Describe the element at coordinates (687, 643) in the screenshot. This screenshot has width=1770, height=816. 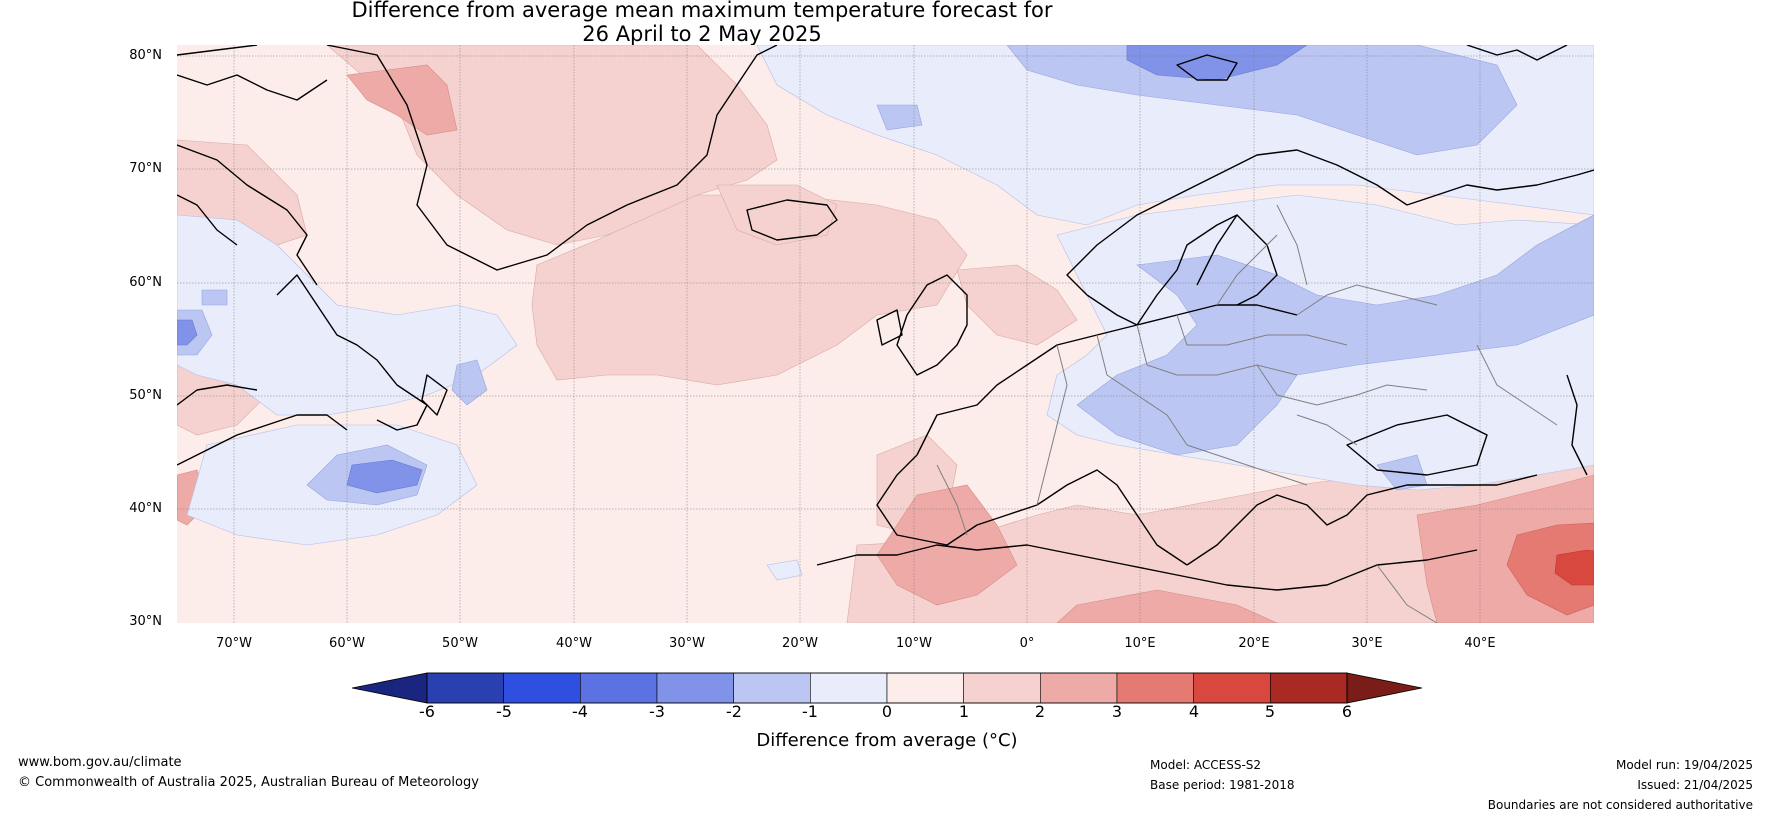
I see `lon-label-30w: 30°W` at that location.